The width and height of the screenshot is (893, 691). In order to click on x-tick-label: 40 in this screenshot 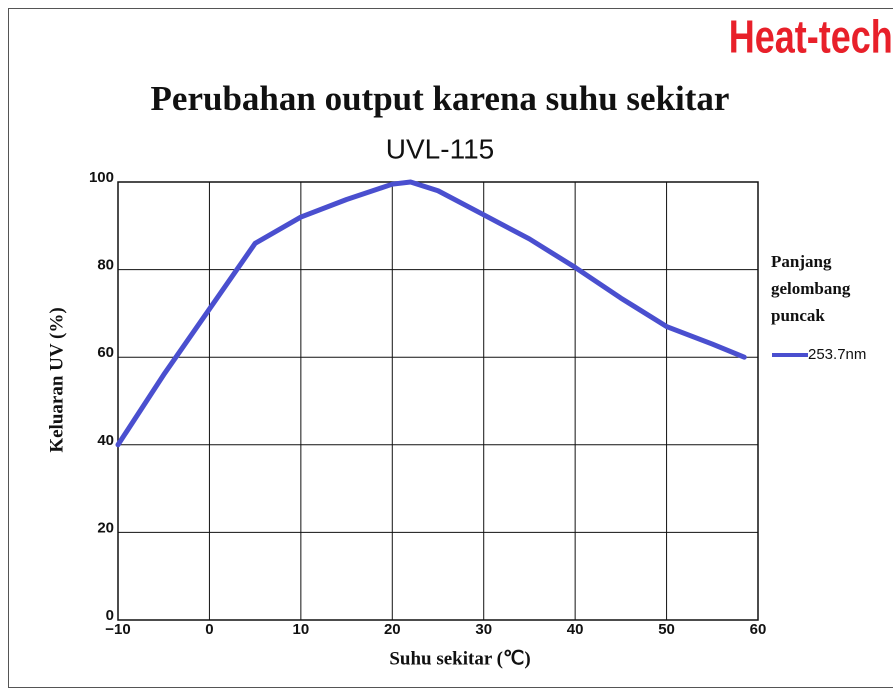, I will do `click(575, 629)`.